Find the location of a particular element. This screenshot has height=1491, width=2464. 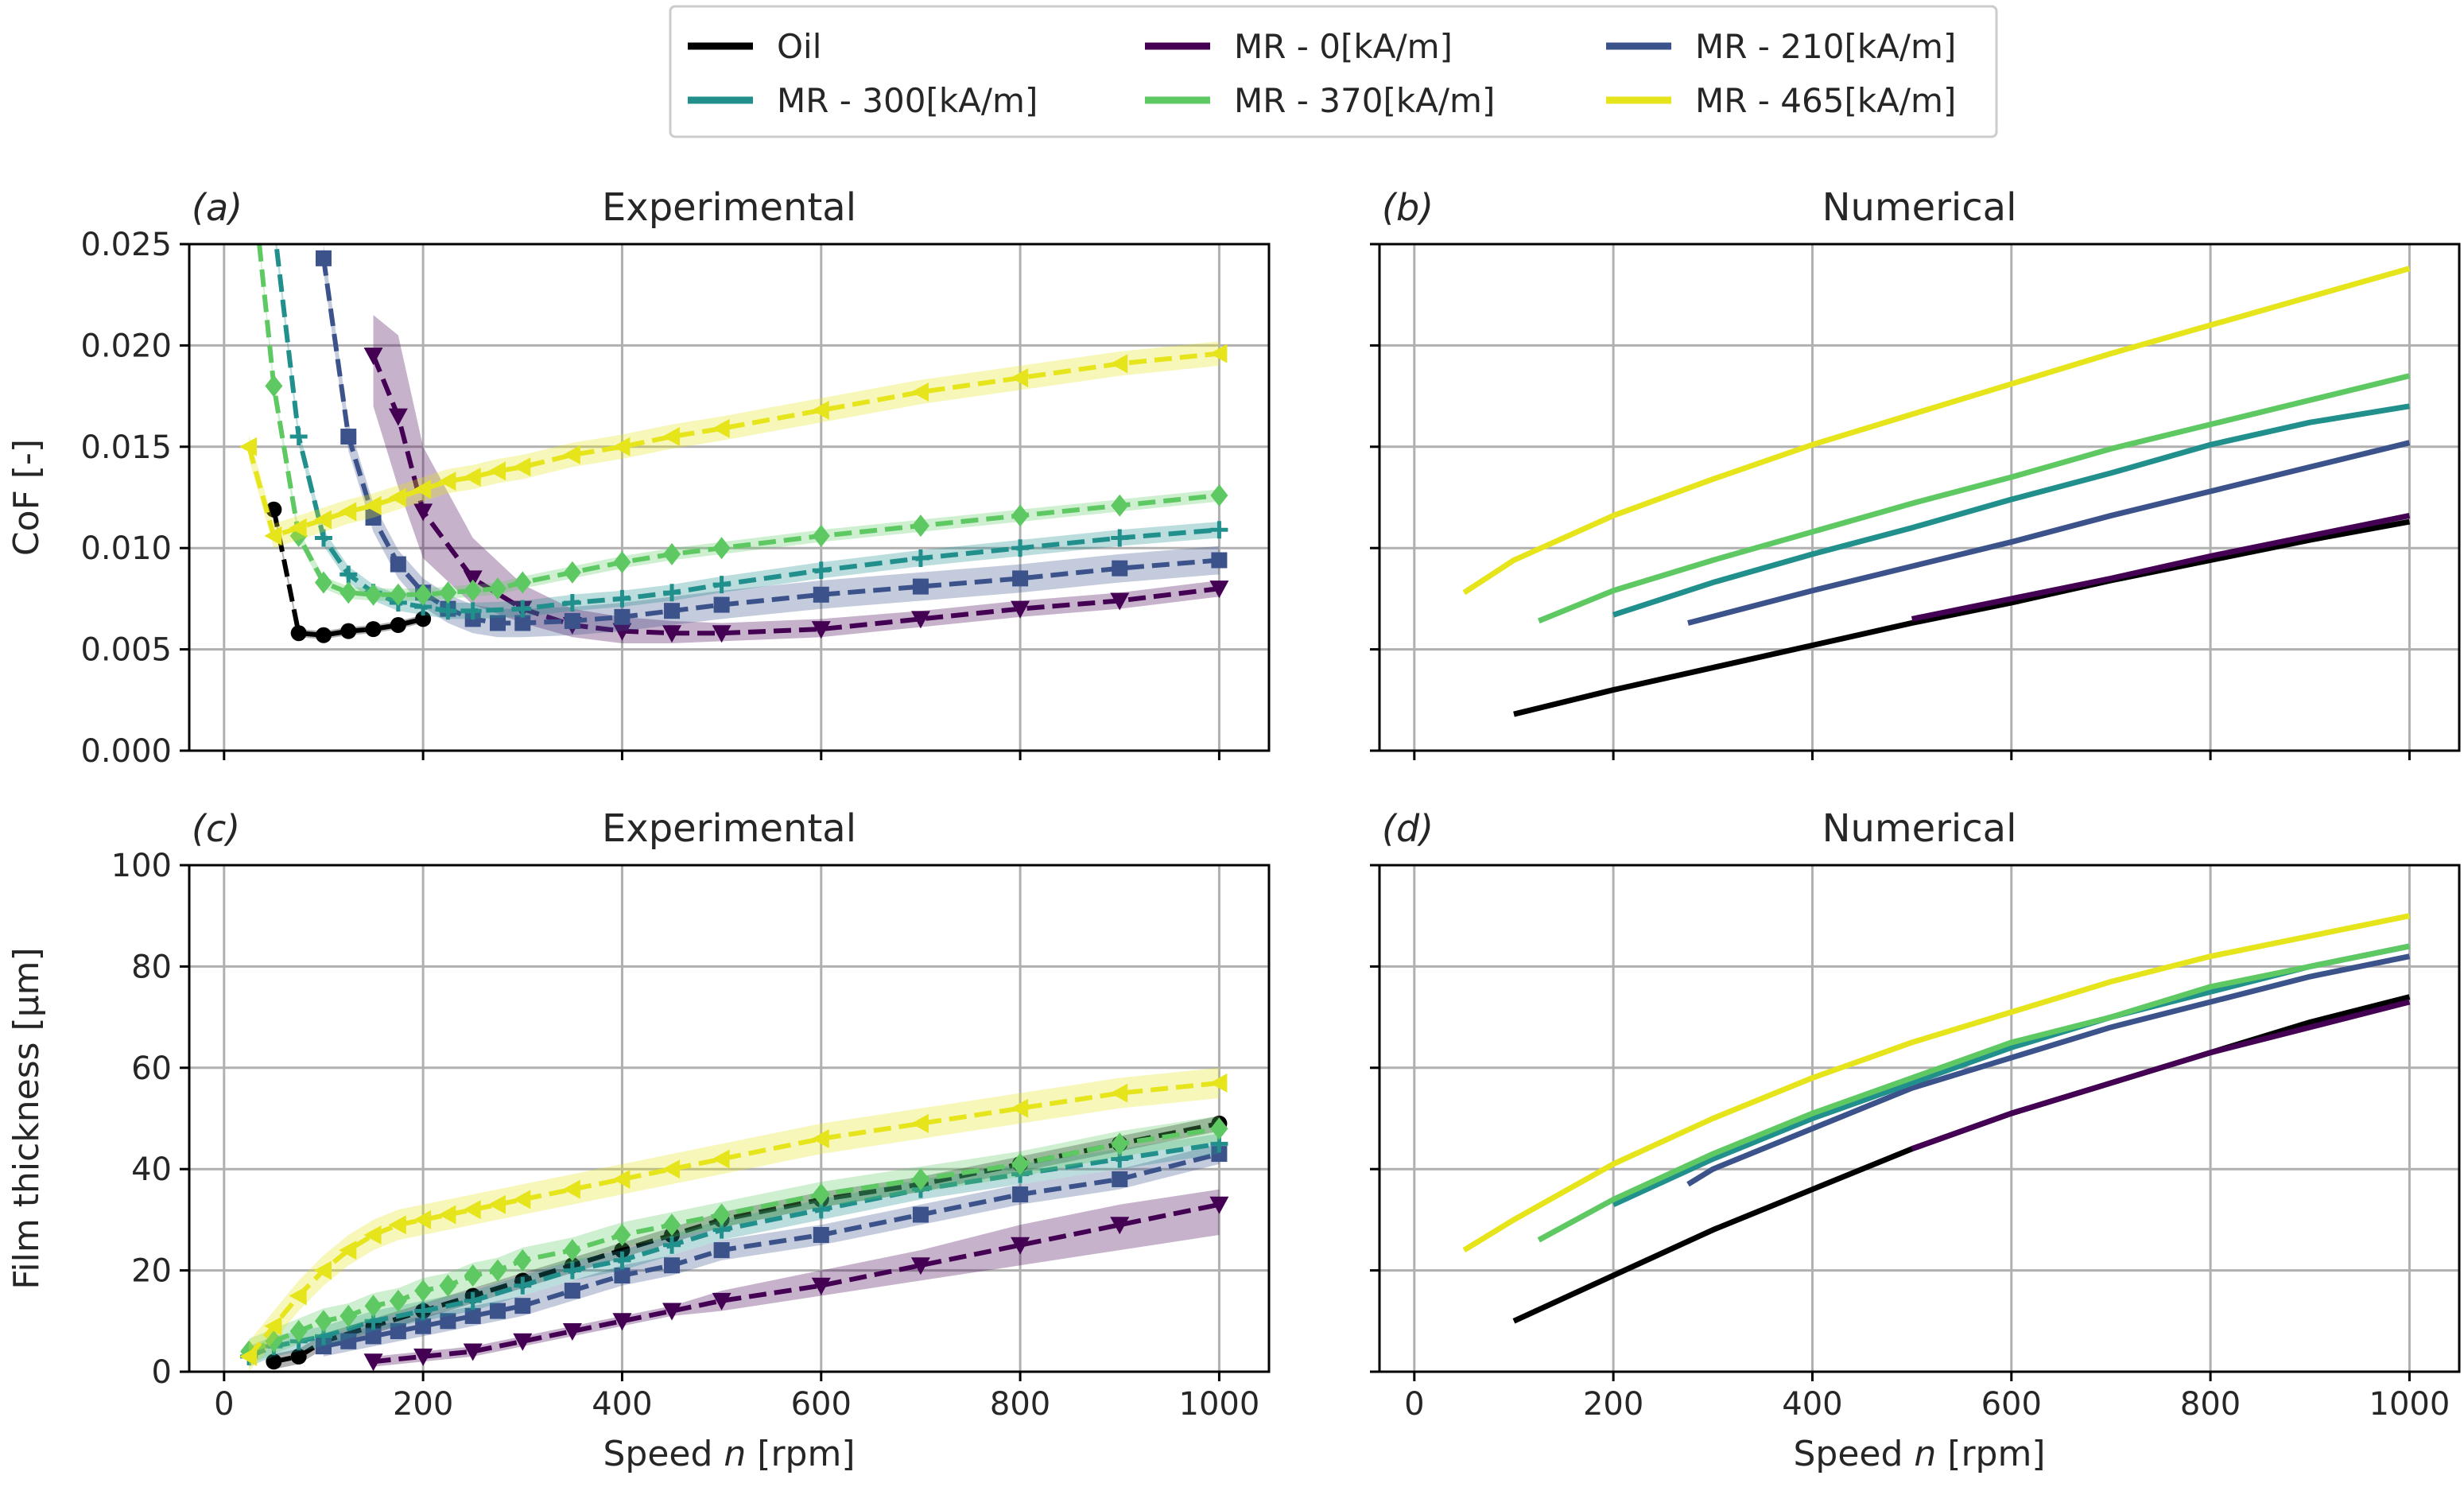

series-mr210 is located at coordinates (771, 1250).